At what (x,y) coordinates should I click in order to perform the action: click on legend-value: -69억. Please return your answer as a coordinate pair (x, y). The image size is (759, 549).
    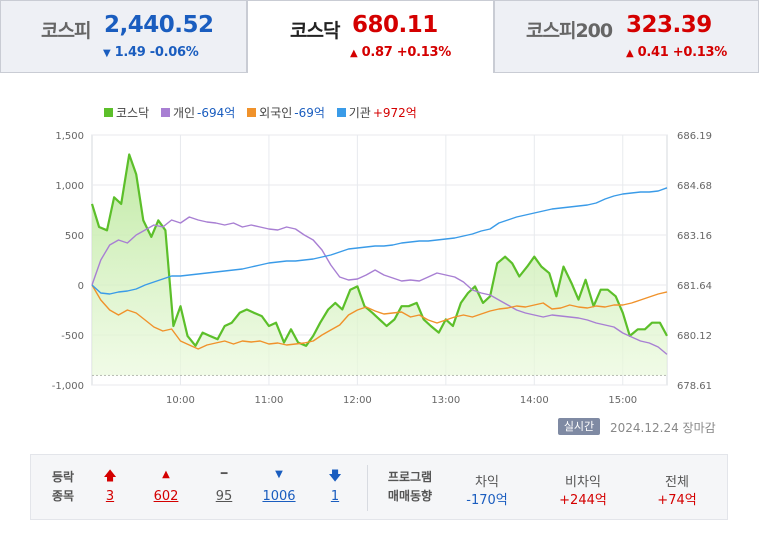
    Looking at the image, I should click on (309, 113).